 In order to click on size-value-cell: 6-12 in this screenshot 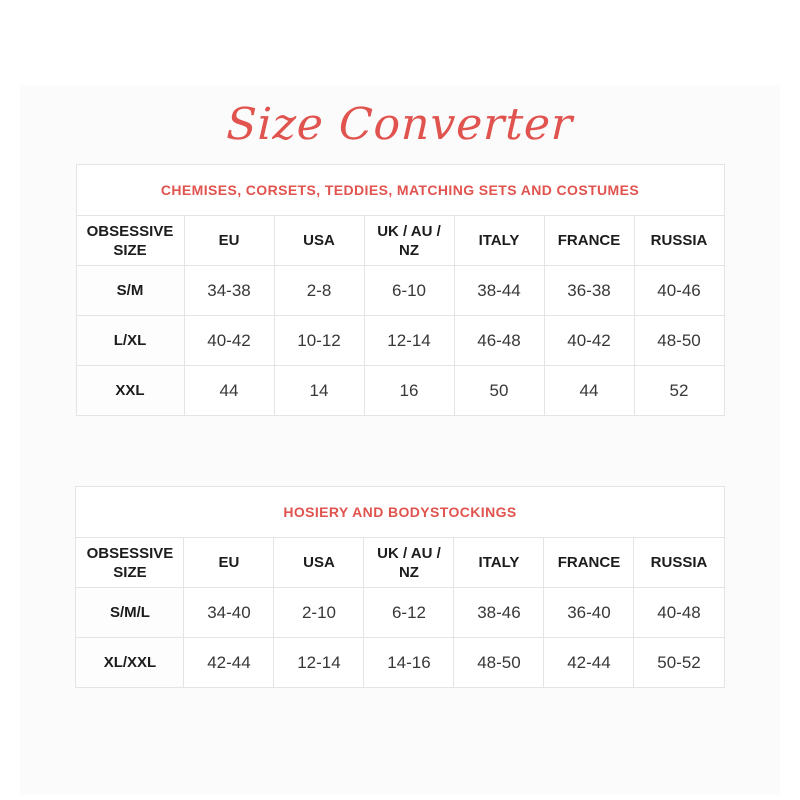, I will do `click(409, 612)`.